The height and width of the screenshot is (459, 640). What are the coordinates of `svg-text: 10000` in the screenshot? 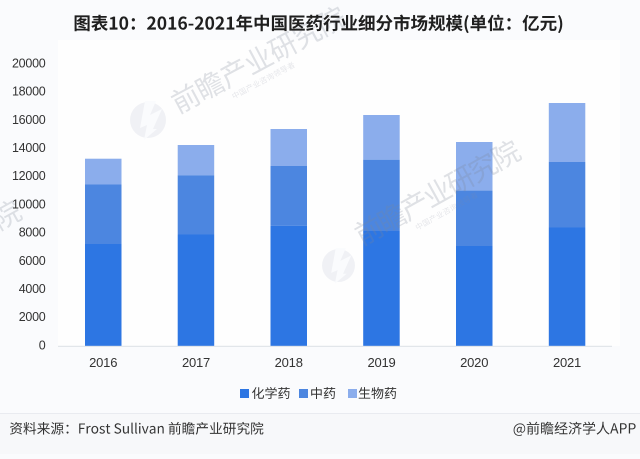 It's located at (29, 204).